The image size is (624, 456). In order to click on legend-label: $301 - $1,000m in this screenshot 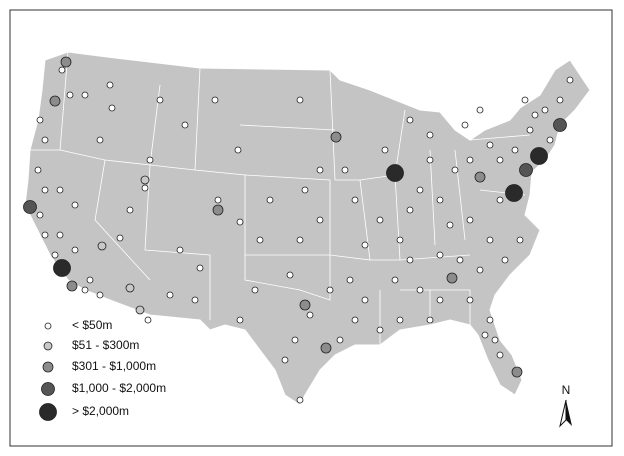, I will do `click(114, 366)`.